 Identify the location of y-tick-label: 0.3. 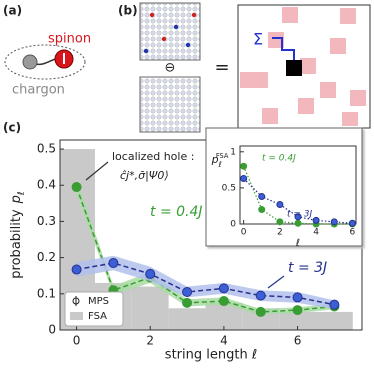
(46, 221).